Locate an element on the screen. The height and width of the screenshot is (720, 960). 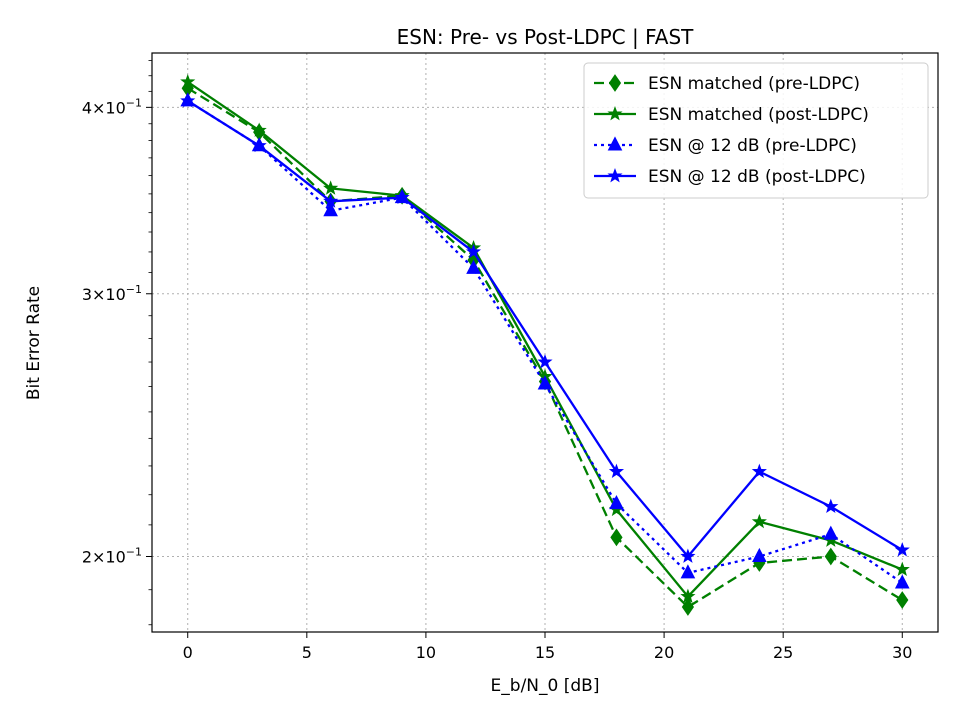
legend-entry: ESN matched (pre-LDPC) is located at coordinates (727, 84).